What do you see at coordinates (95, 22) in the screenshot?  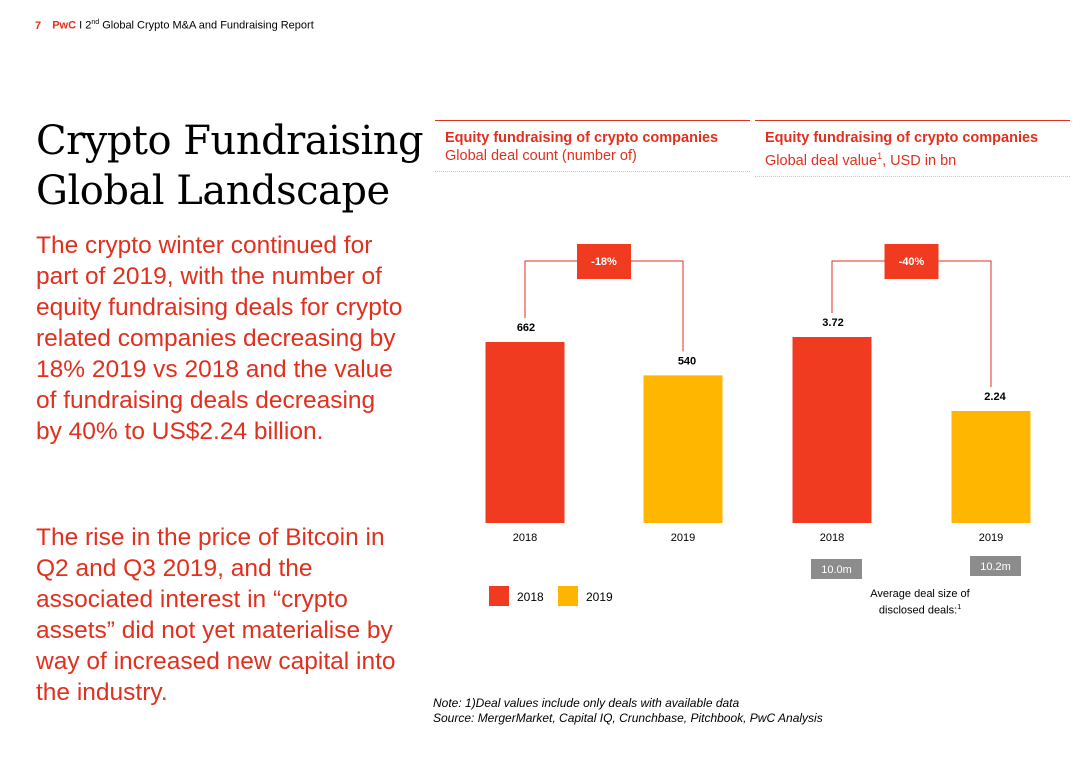 I see `report-ordinal-suffix: nd` at bounding box center [95, 22].